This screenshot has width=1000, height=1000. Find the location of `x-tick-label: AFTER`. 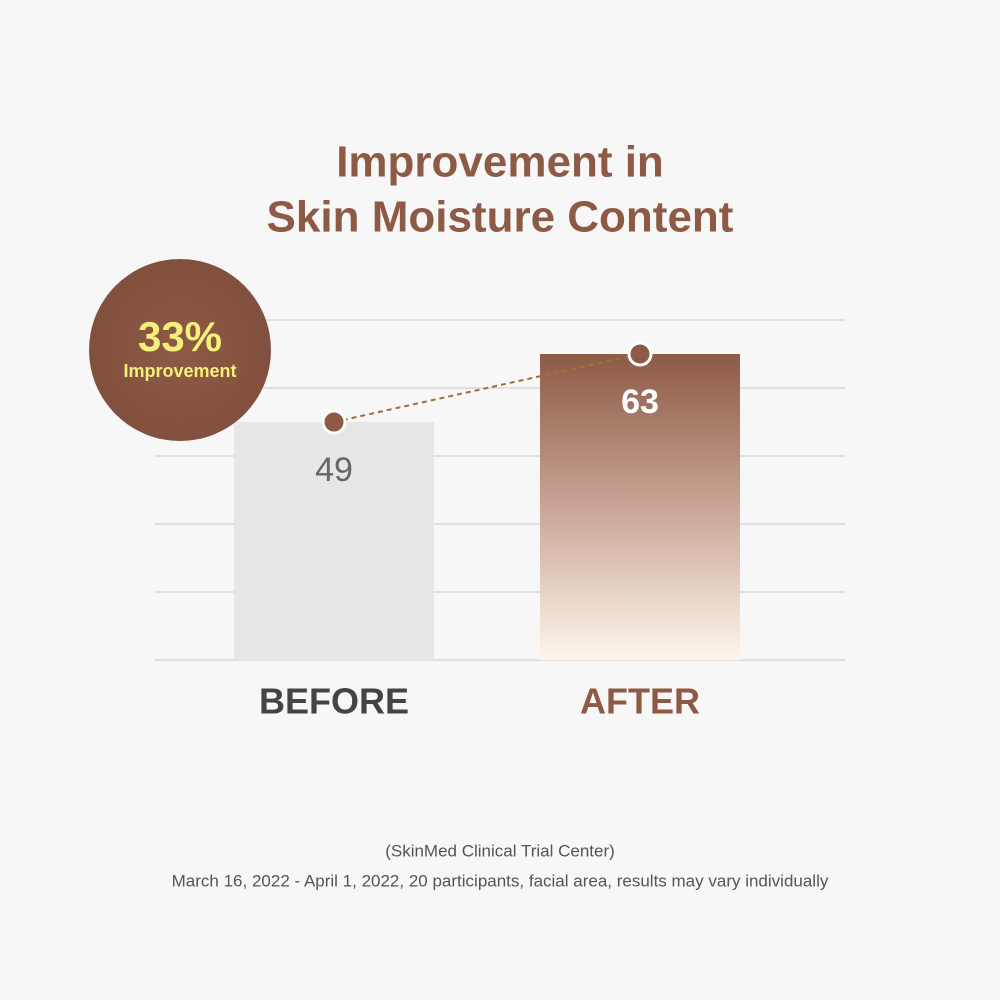

x-tick-label: AFTER is located at coordinates (640, 701).